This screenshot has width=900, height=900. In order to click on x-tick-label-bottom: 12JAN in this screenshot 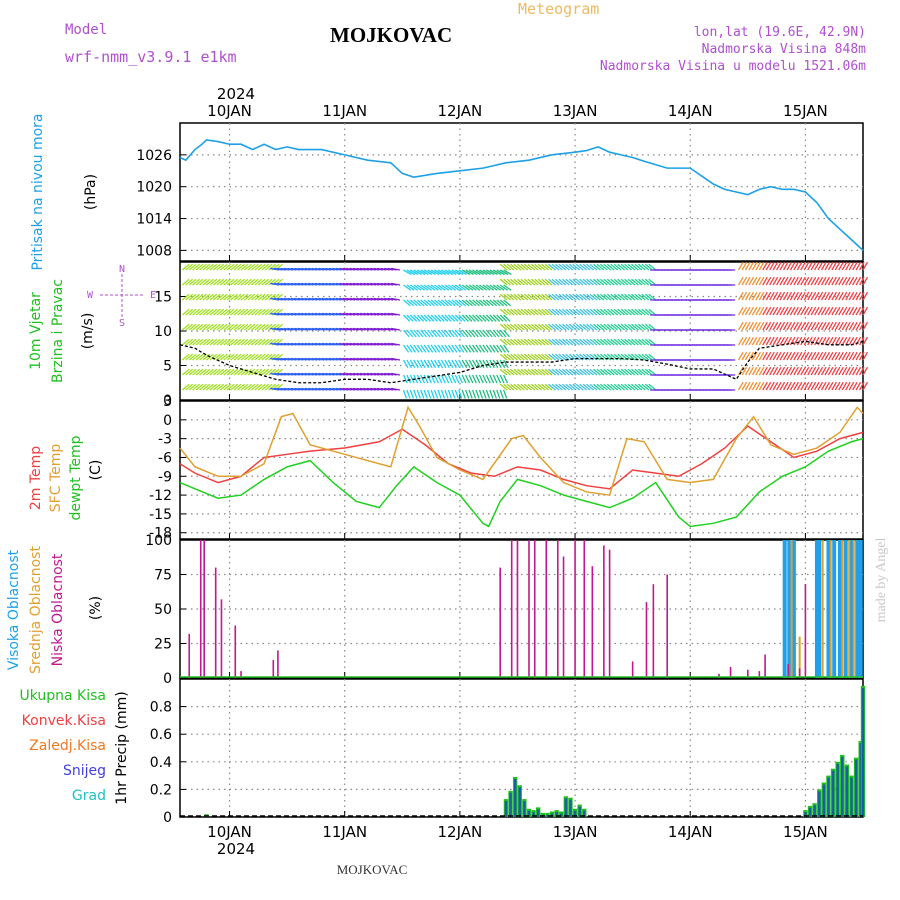, I will do `click(460, 832)`.